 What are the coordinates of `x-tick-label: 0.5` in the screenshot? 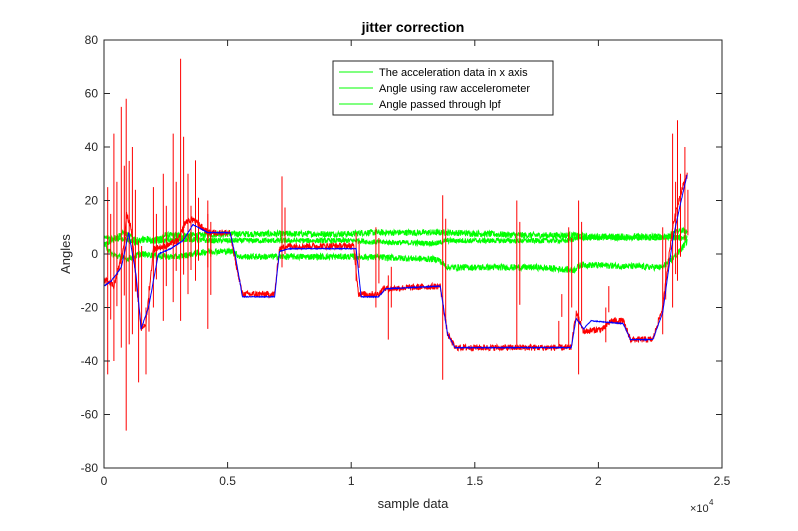 It's located at (227, 481).